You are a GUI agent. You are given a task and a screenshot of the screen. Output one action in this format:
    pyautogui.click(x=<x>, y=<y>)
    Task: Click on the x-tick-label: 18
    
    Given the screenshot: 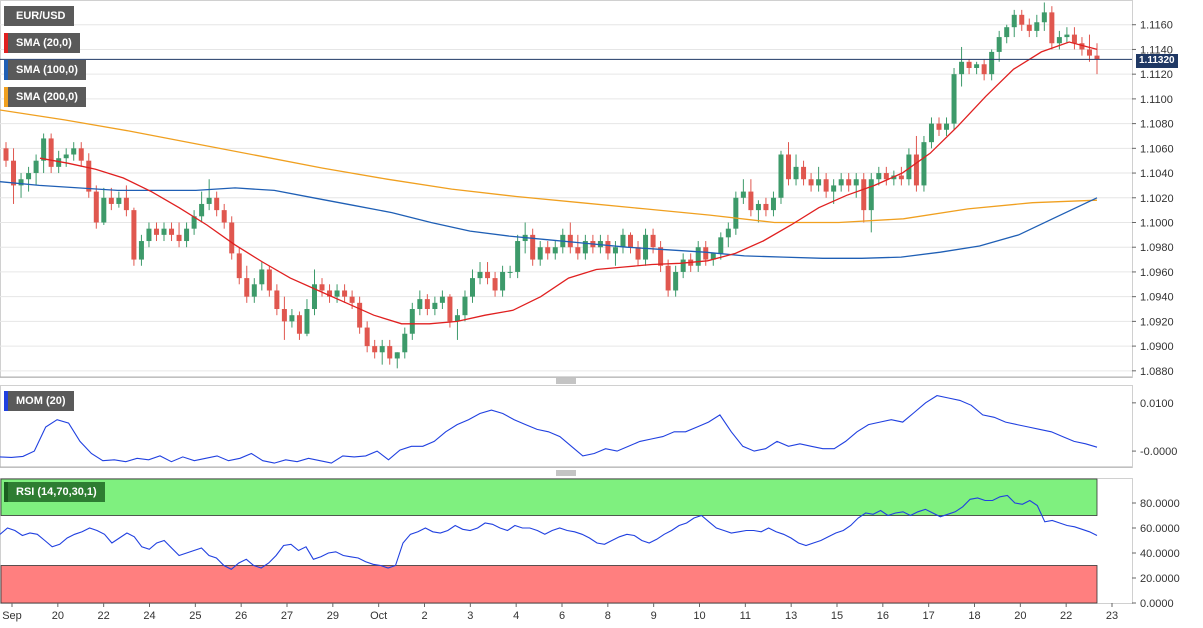 What is the action you would take?
    pyautogui.click(x=974, y=616)
    